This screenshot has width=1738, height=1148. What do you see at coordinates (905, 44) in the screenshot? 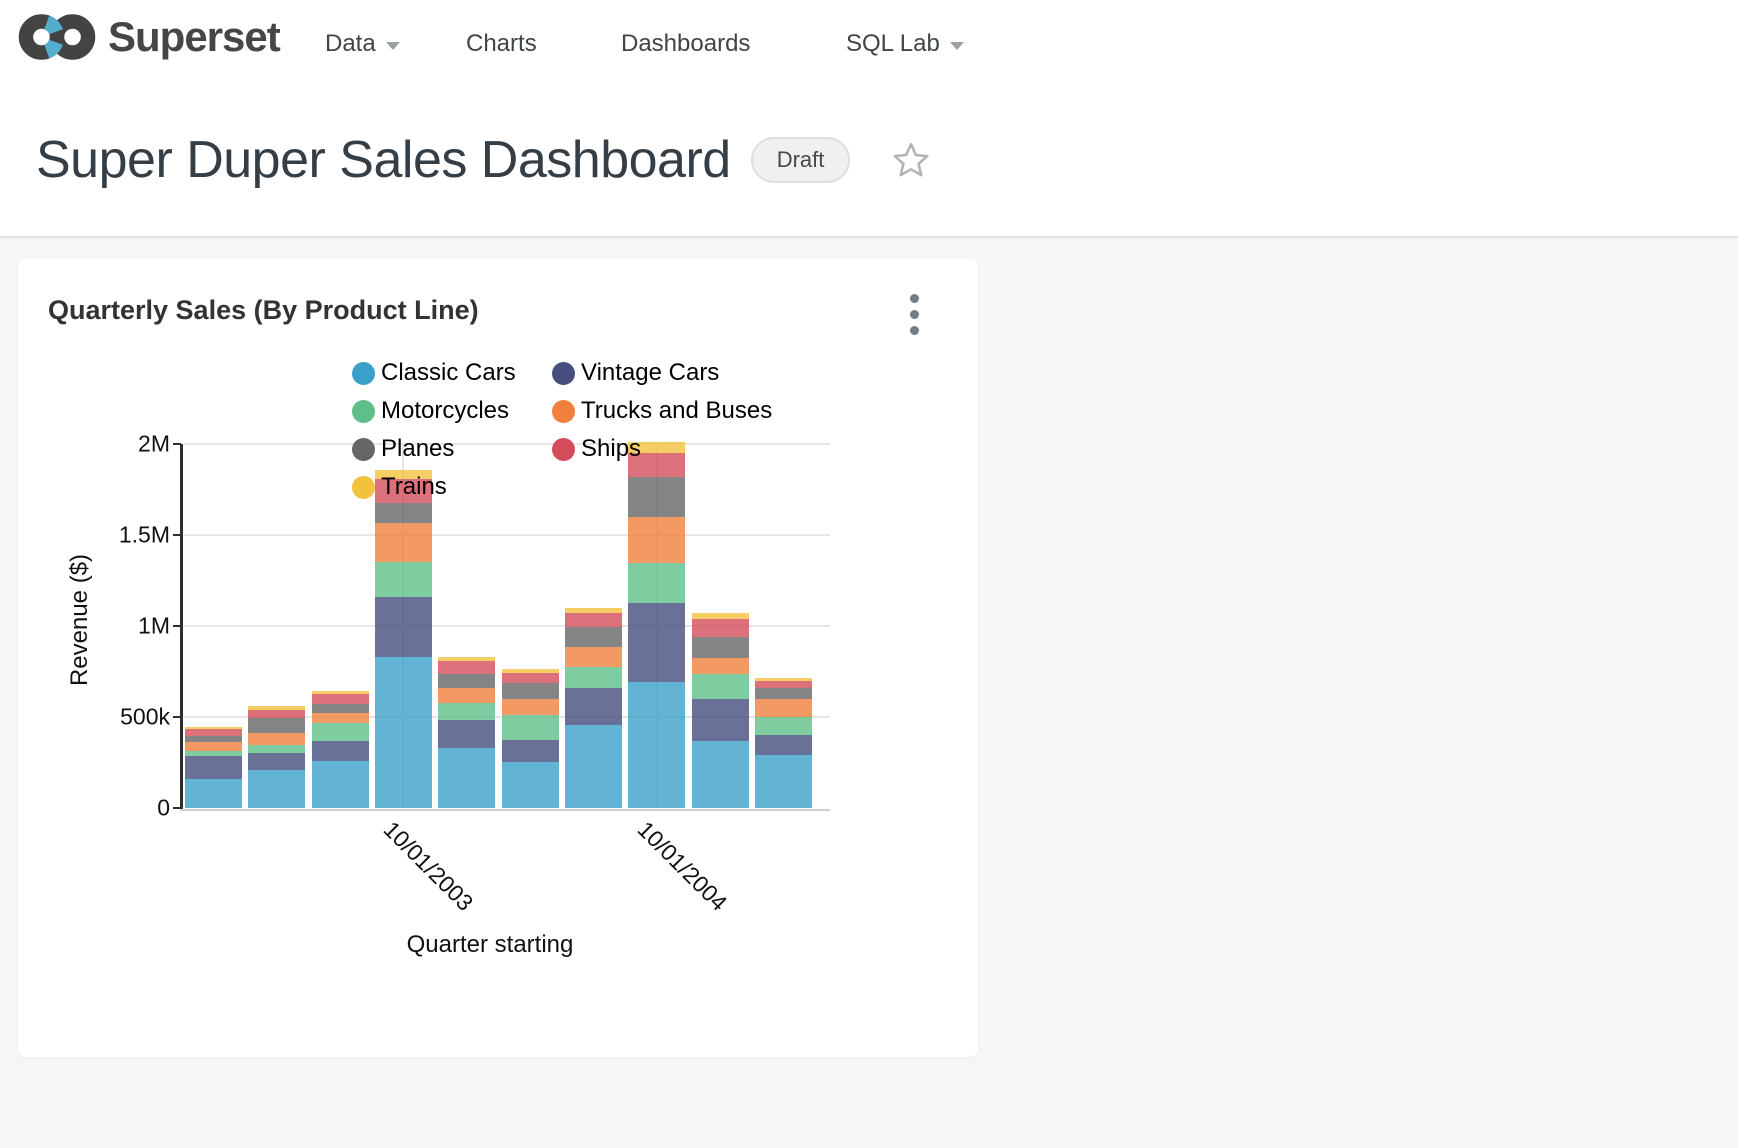
I see `nav-item-sql-lab: SQL Lab` at bounding box center [905, 44].